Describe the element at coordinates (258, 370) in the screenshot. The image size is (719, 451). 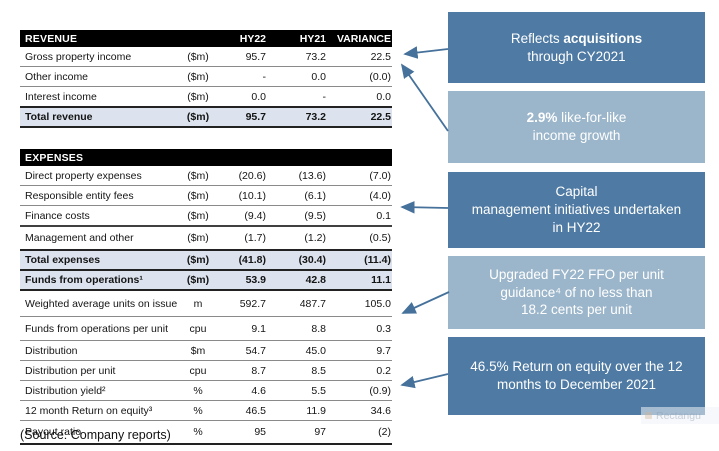
I see `cell-hy22: 8.7` at that location.